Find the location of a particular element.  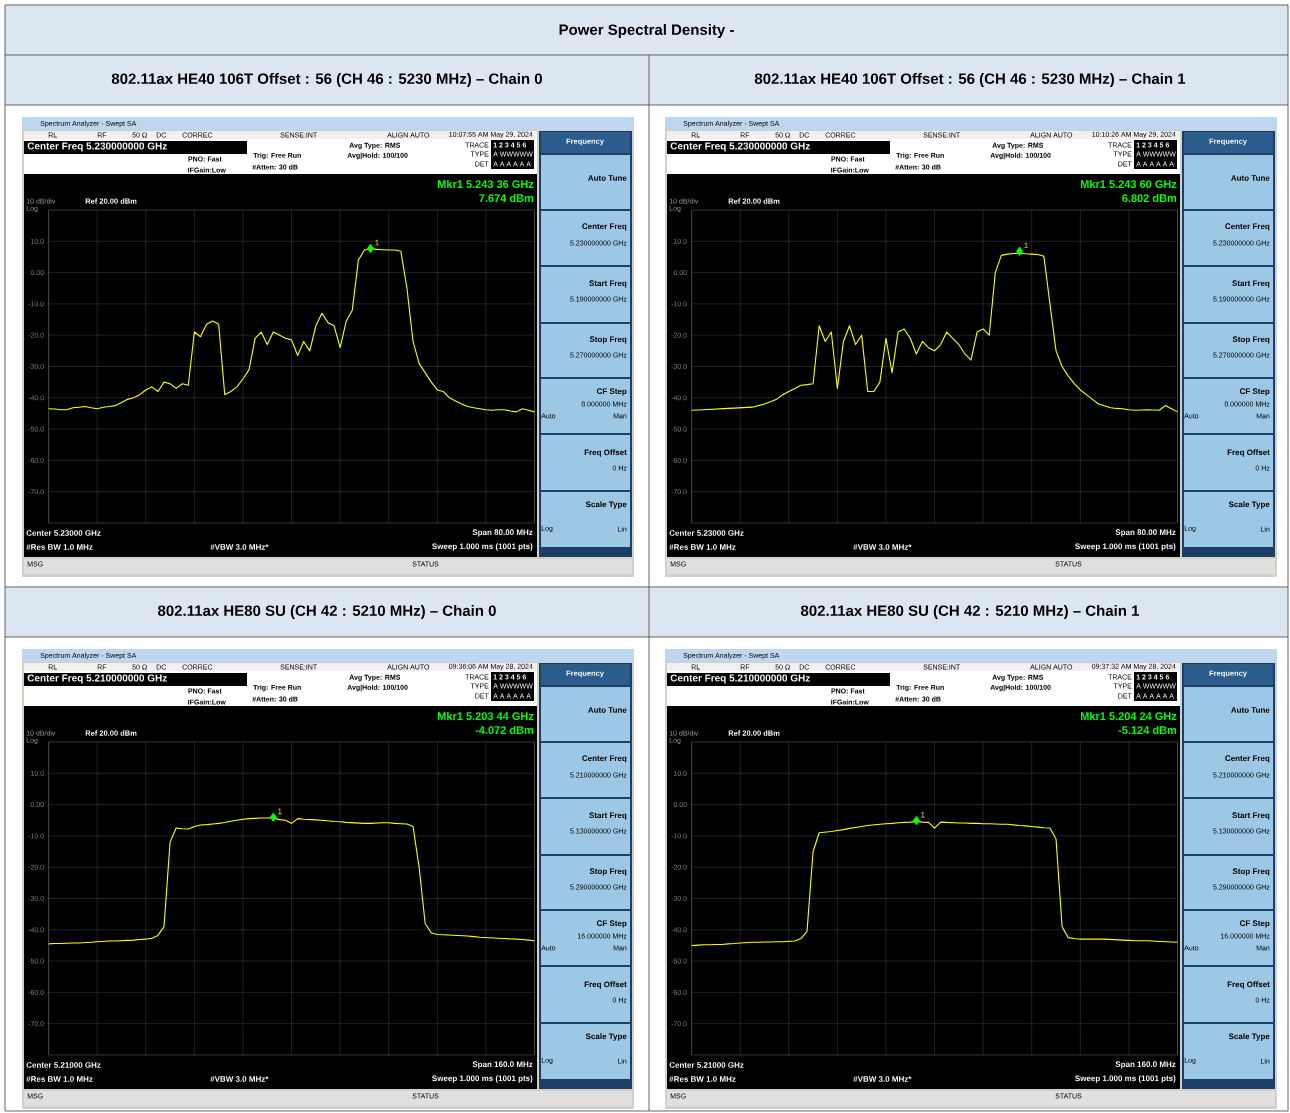

text: -4.072 dBm is located at coordinates (504, 730).